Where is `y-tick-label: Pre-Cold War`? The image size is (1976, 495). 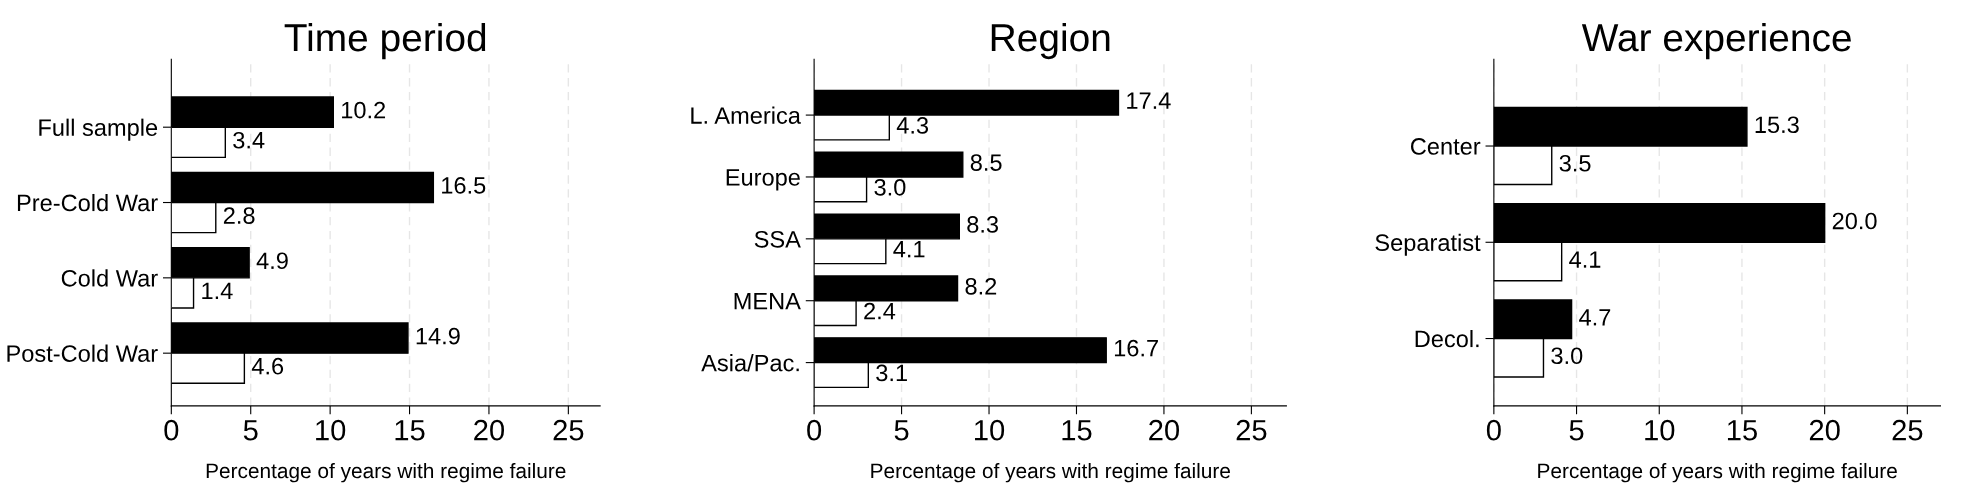 y-tick-label: Pre-Cold War is located at coordinates (87, 202).